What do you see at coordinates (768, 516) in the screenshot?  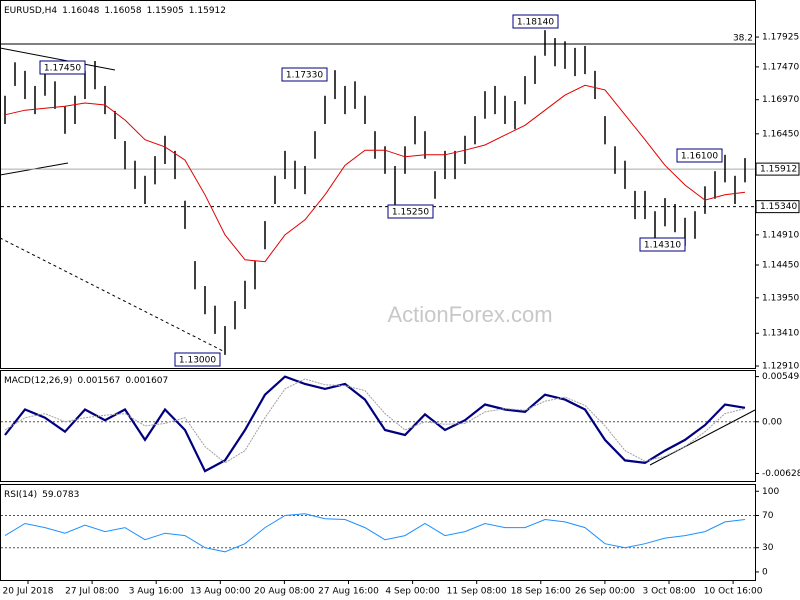 I see `y-tick-label: 70` at bounding box center [768, 516].